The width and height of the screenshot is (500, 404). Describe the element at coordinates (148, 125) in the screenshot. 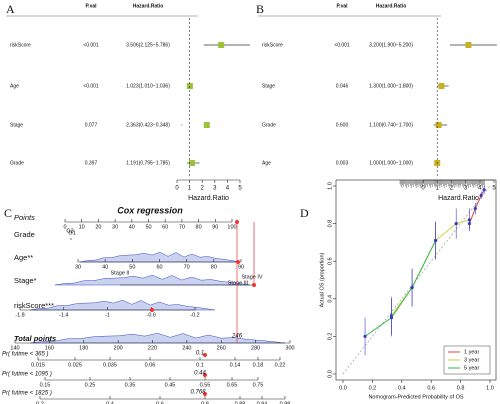

I see `hazard-ratio: 2.363(0.423−0.348)` at that location.